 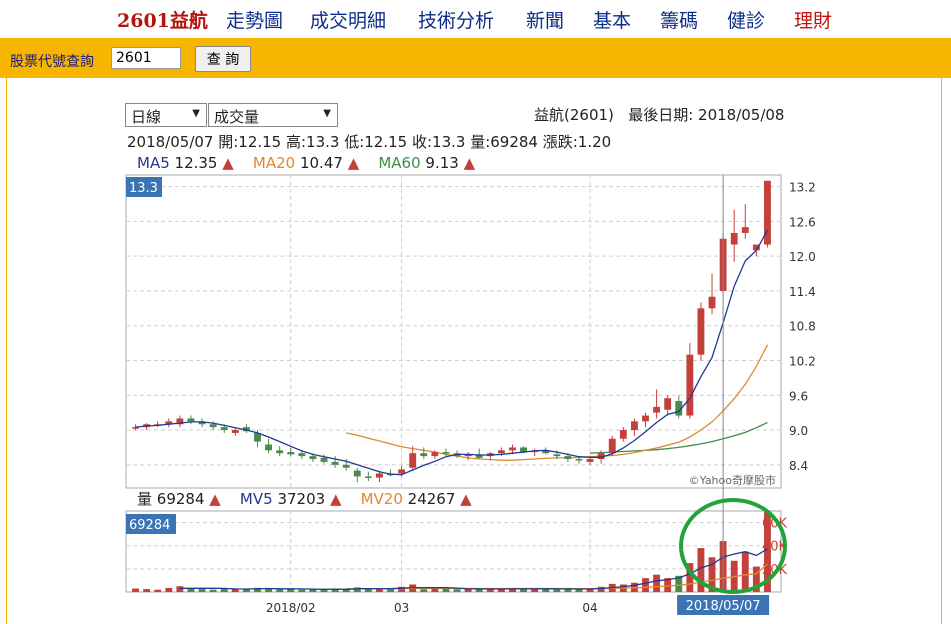 What do you see at coordinates (255, 21) in the screenshot?
I see `nav-trend: 走勢圖` at bounding box center [255, 21].